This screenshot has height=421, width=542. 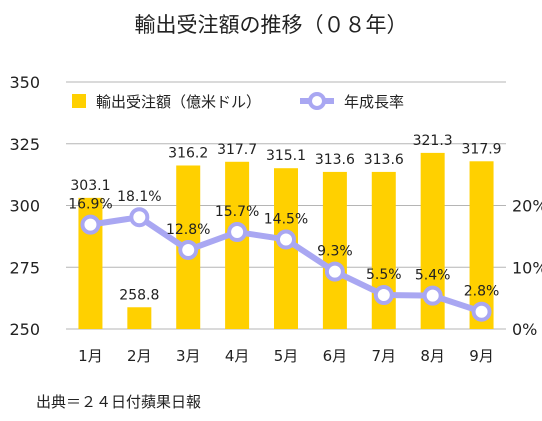 I want to click on bar-value-label: 321.3, so click(x=433, y=141).